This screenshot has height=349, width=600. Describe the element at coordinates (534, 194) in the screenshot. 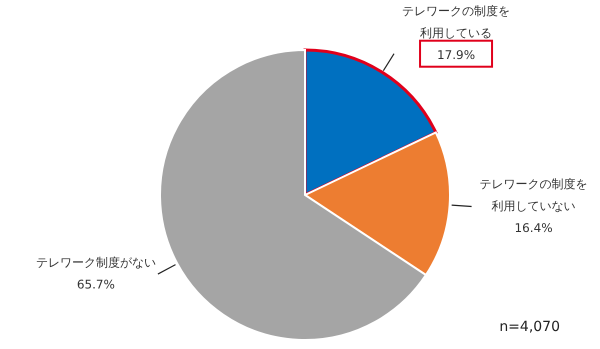

I see `slice-label: テレワークの制度を利用していない` at that location.